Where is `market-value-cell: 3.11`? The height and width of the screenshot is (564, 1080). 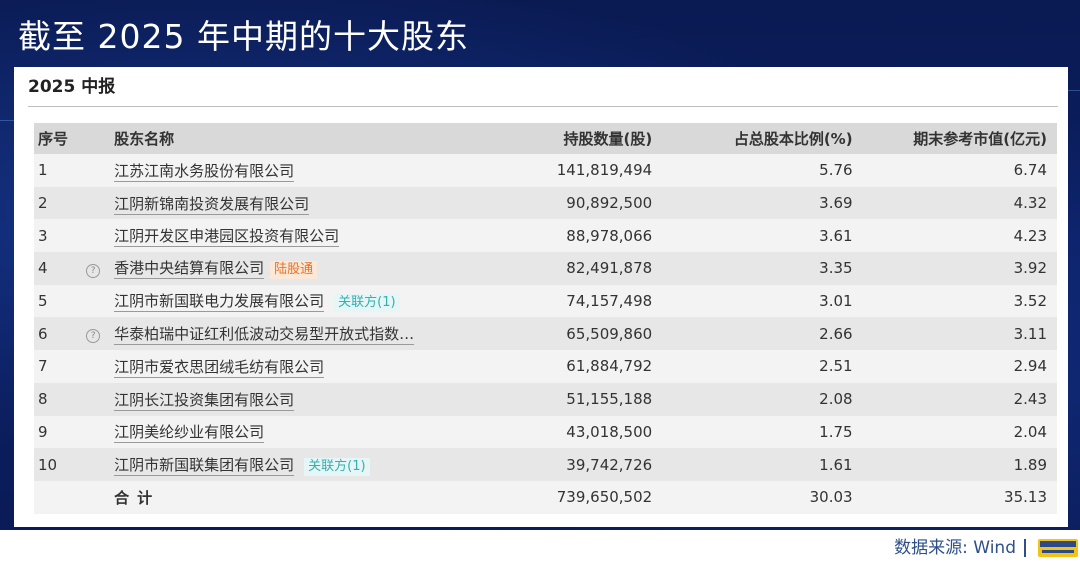 market-value-cell: 3.11 is located at coordinates (956, 334).